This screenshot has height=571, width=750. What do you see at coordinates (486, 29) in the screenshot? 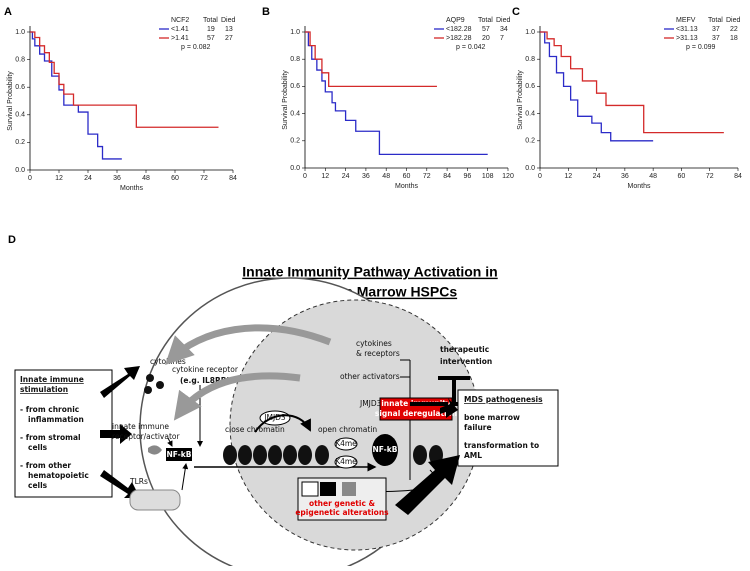
I see `legend-total: 57` at bounding box center [486, 29].